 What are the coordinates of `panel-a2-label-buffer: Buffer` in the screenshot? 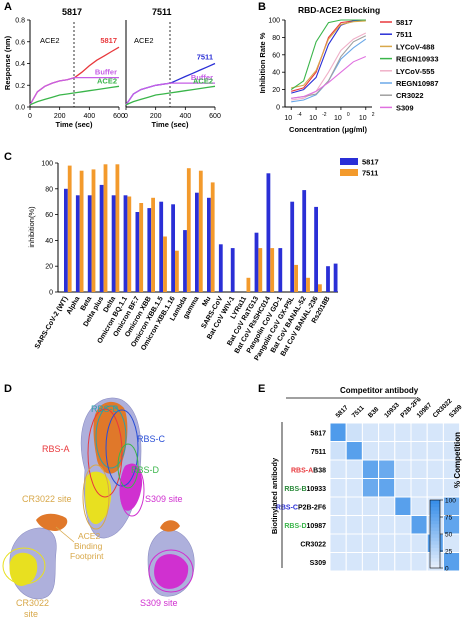 It's located at (202, 77).